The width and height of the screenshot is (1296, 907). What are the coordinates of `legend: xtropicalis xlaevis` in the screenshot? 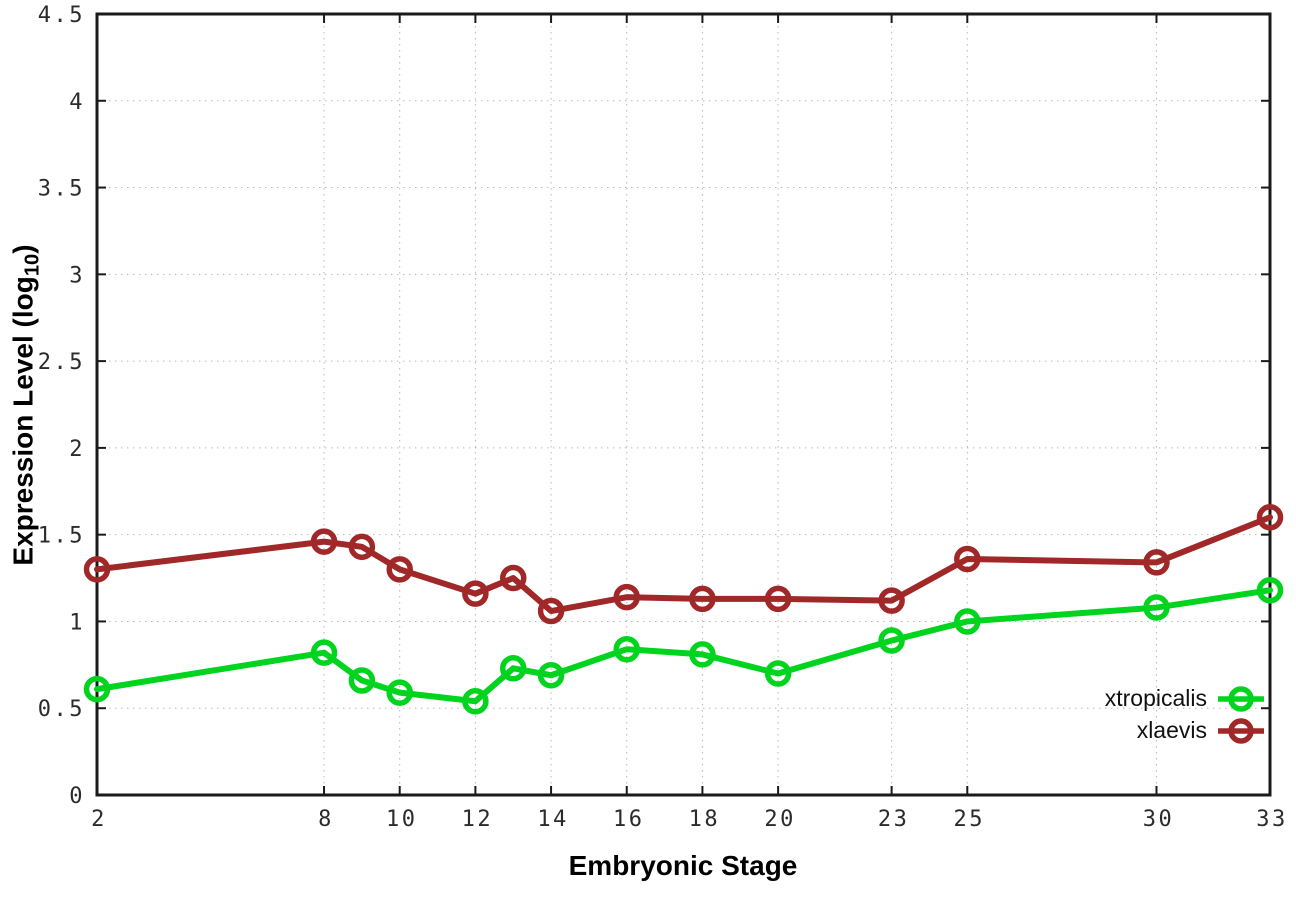 It's located at (1185, 714).